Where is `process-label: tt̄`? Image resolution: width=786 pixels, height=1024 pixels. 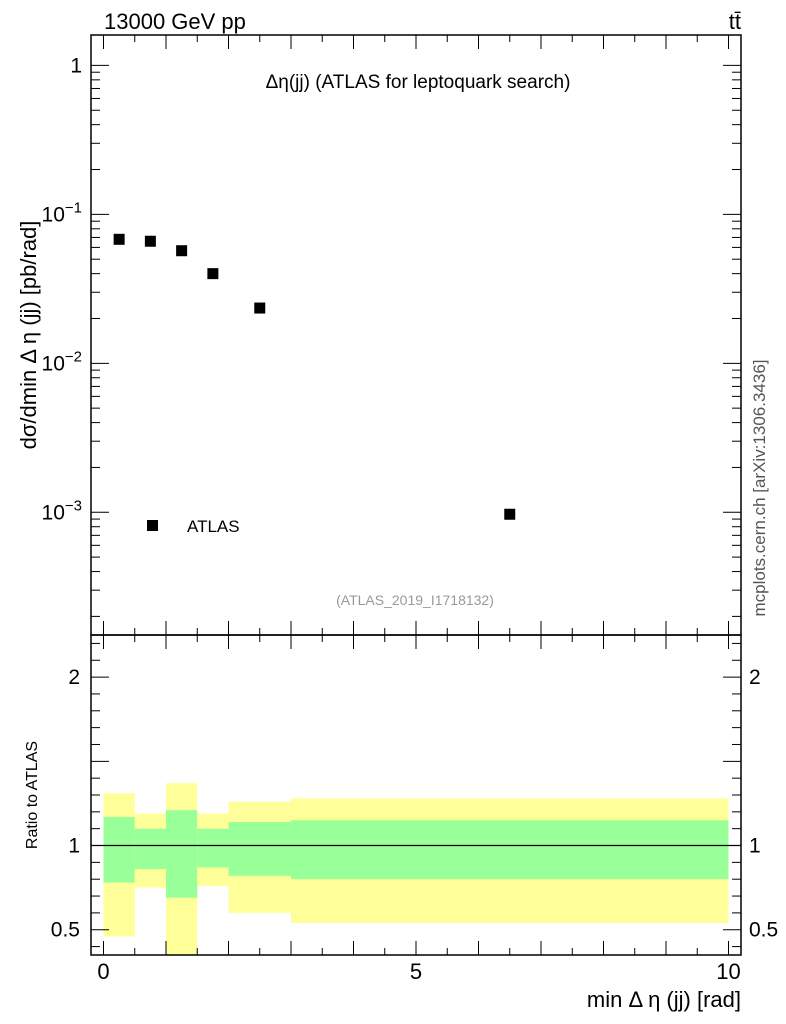
process-label: tt̄ is located at coordinates (735, 21).